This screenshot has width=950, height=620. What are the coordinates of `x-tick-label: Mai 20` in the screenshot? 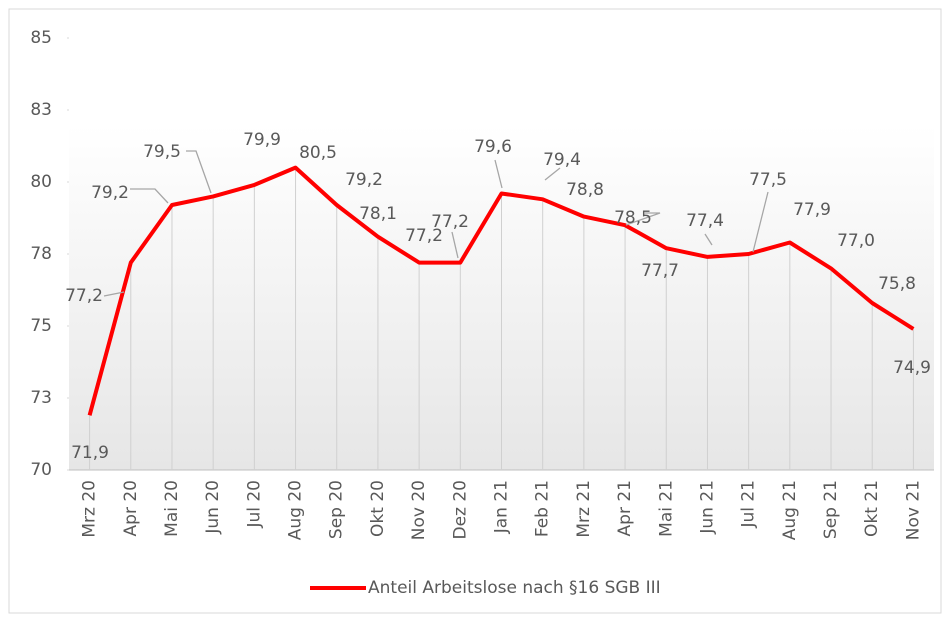 It's located at (172, 508).